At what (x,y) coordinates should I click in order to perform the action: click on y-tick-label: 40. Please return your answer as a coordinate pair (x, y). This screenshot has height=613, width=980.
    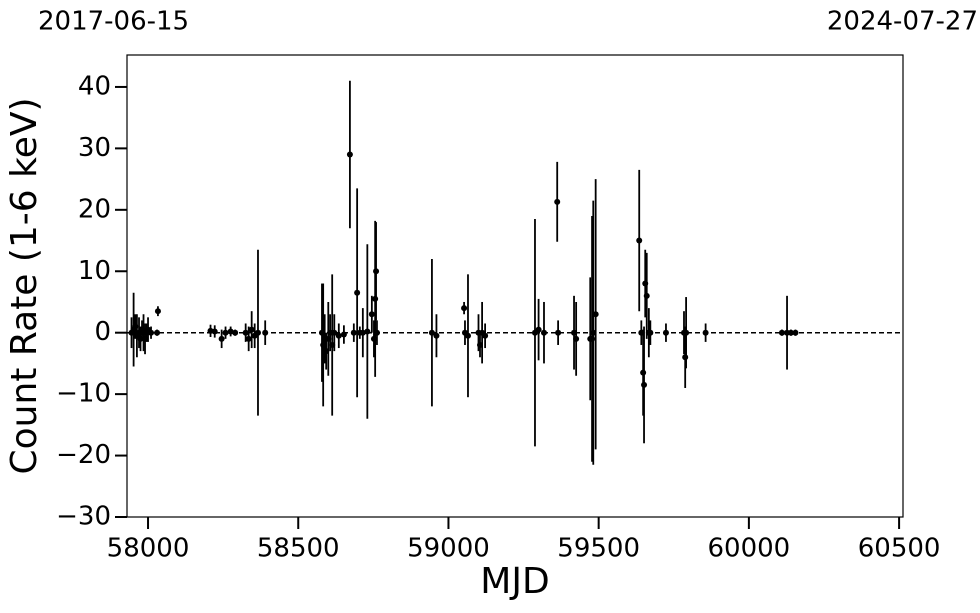
    Looking at the image, I should click on (94, 86).